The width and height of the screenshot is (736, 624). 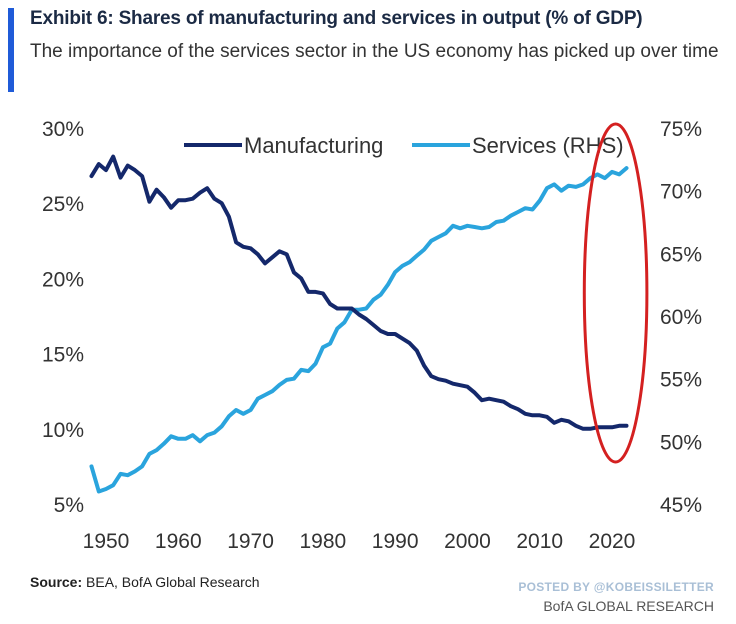 What do you see at coordinates (63, 129) in the screenshot?
I see `left-tick-label: 30%` at bounding box center [63, 129].